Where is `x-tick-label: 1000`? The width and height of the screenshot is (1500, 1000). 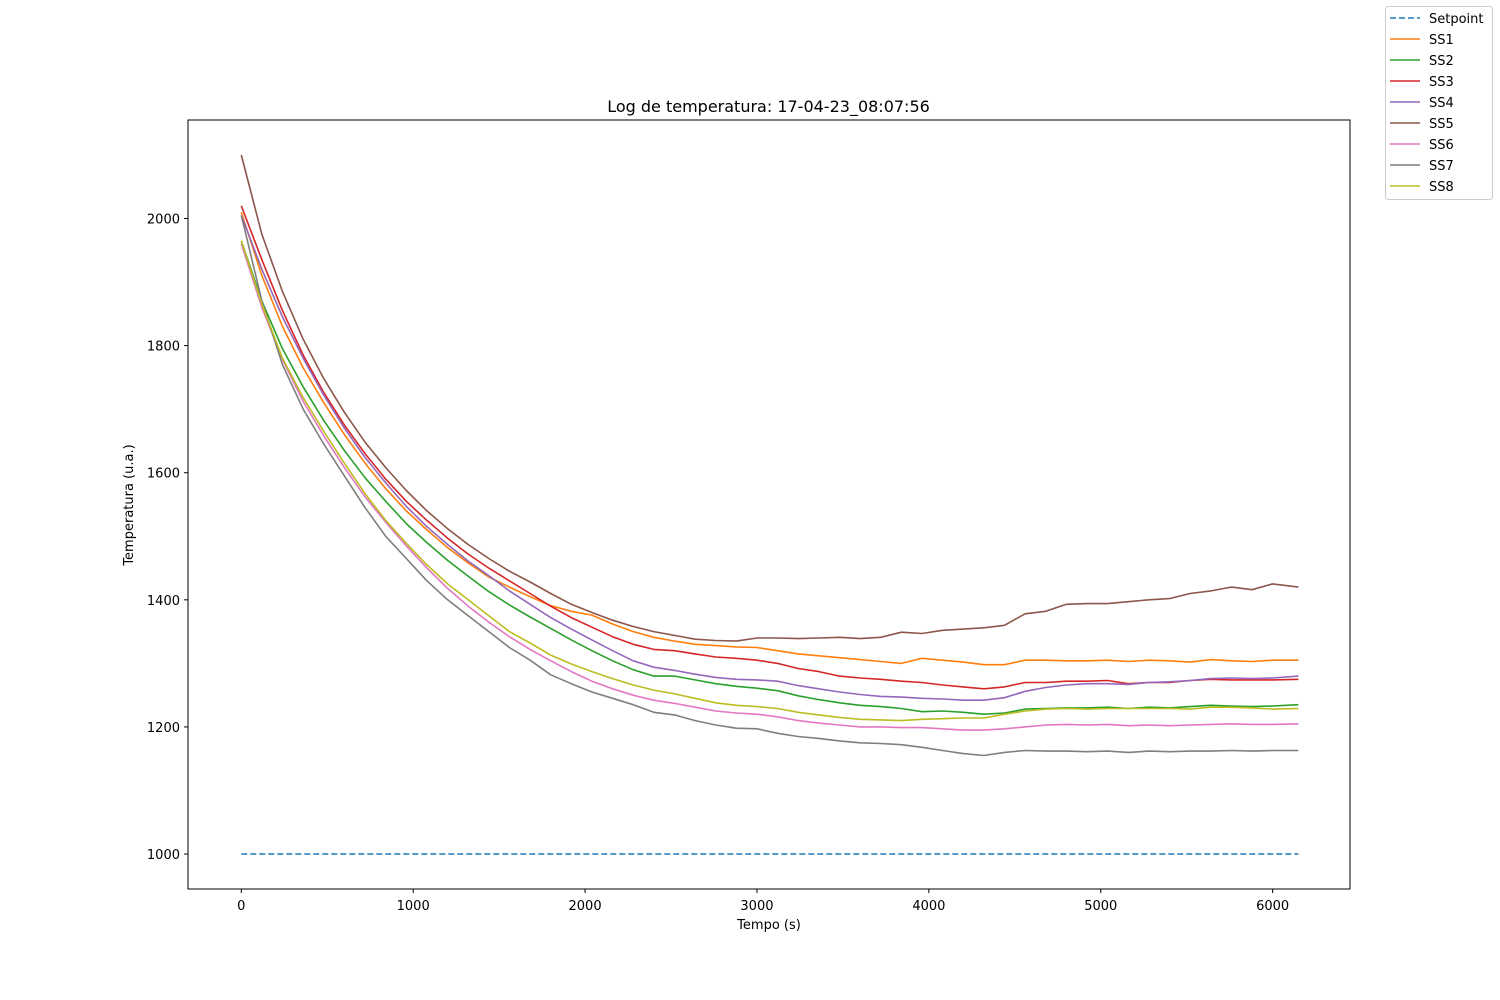
x-tick-label: 1000 is located at coordinates (413, 906).